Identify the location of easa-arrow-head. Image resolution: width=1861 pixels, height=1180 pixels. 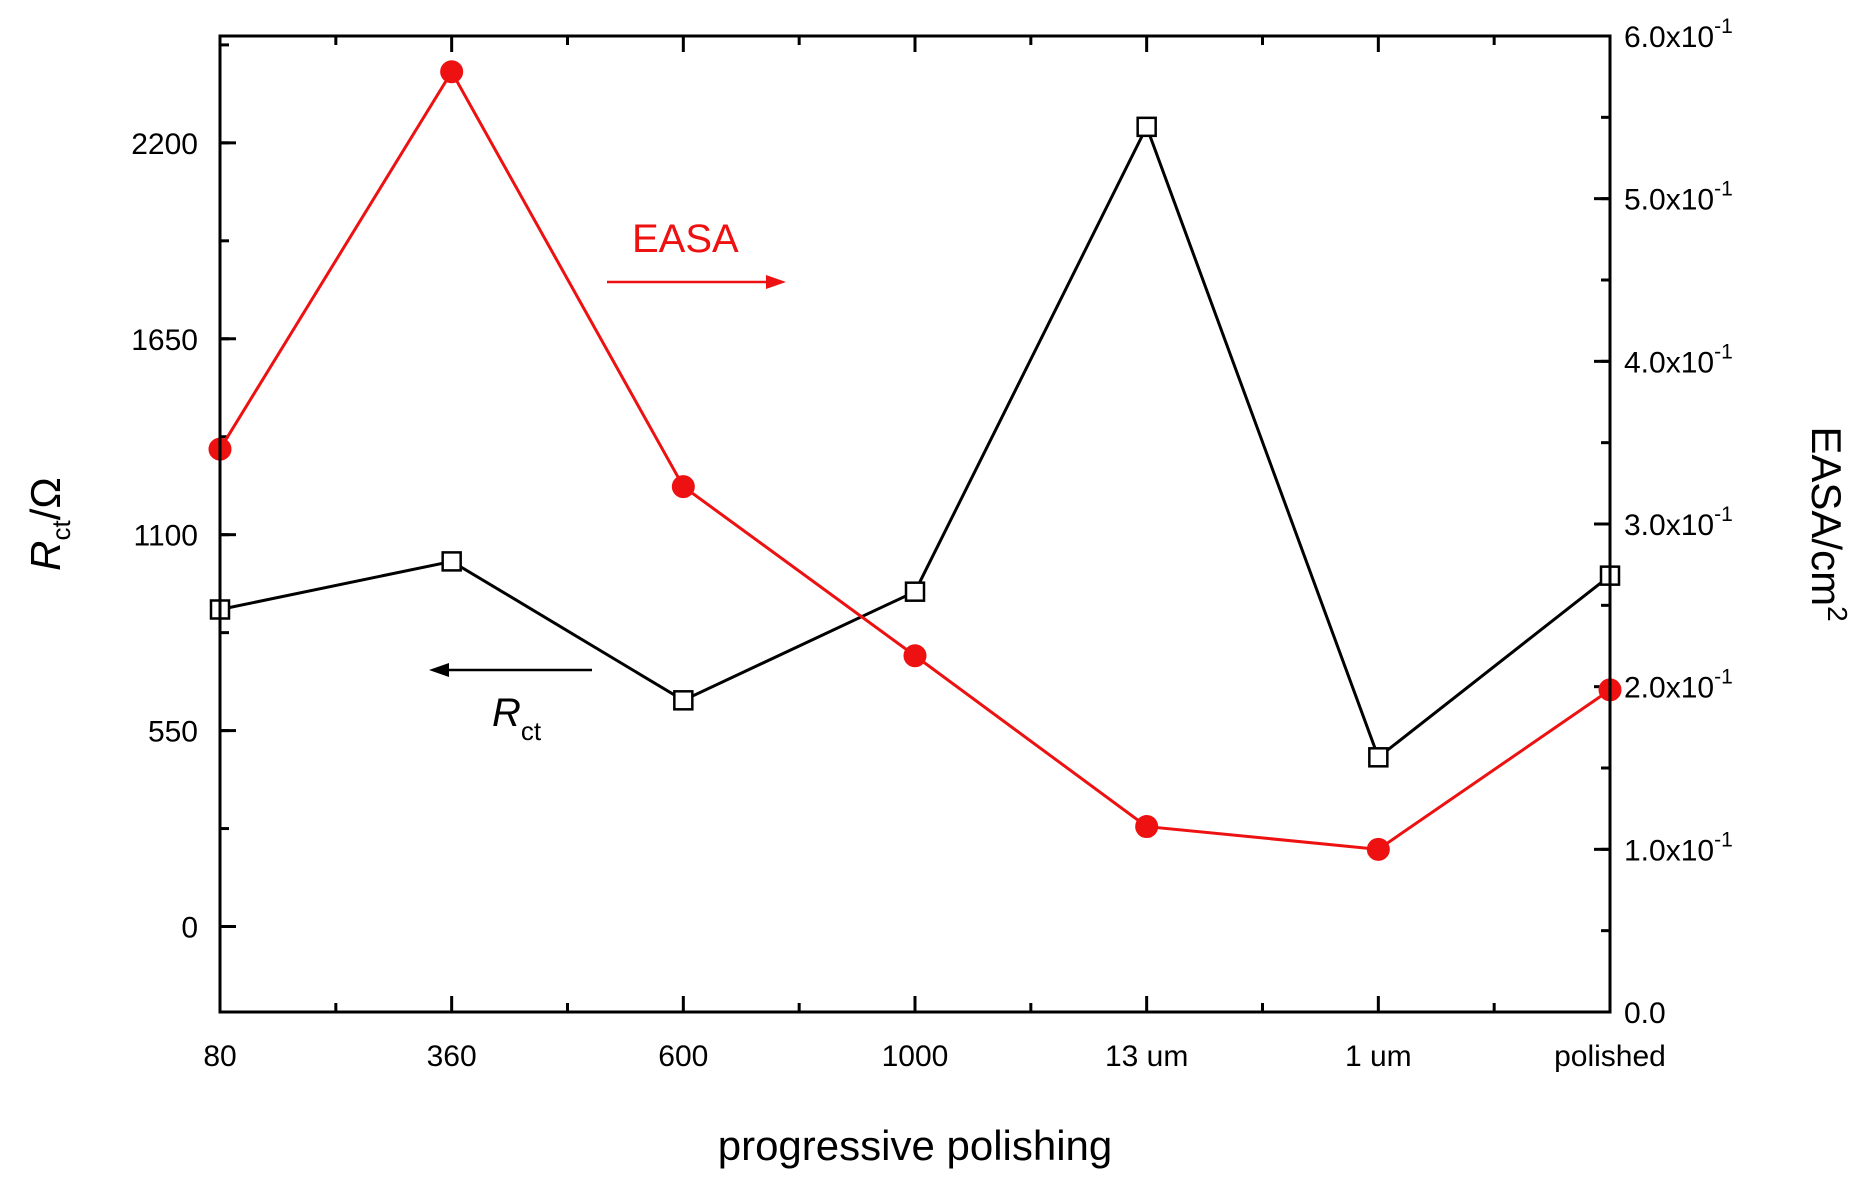
(776, 282).